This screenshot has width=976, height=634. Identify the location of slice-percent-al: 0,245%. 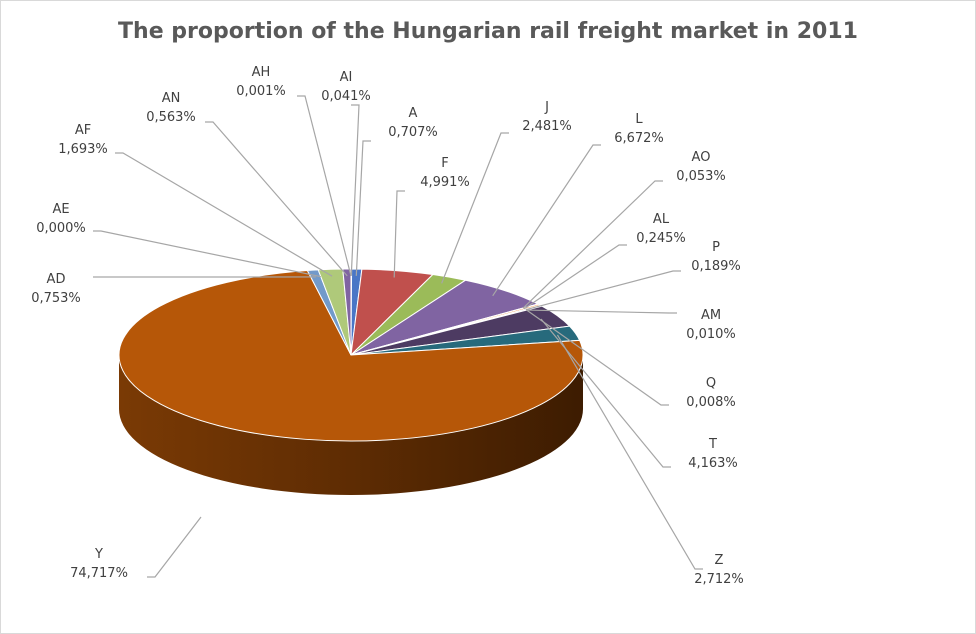
(661, 238).